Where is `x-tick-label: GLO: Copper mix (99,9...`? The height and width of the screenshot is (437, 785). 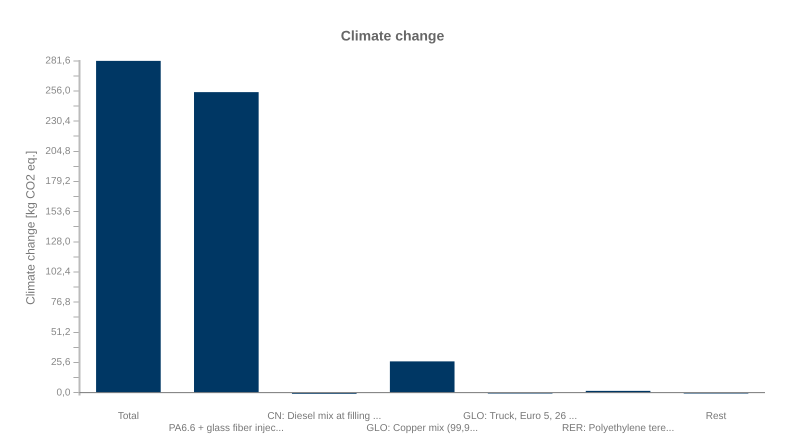
x-tick-label: GLO: Copper mix (99,9... is located at coordinates (422, 428).